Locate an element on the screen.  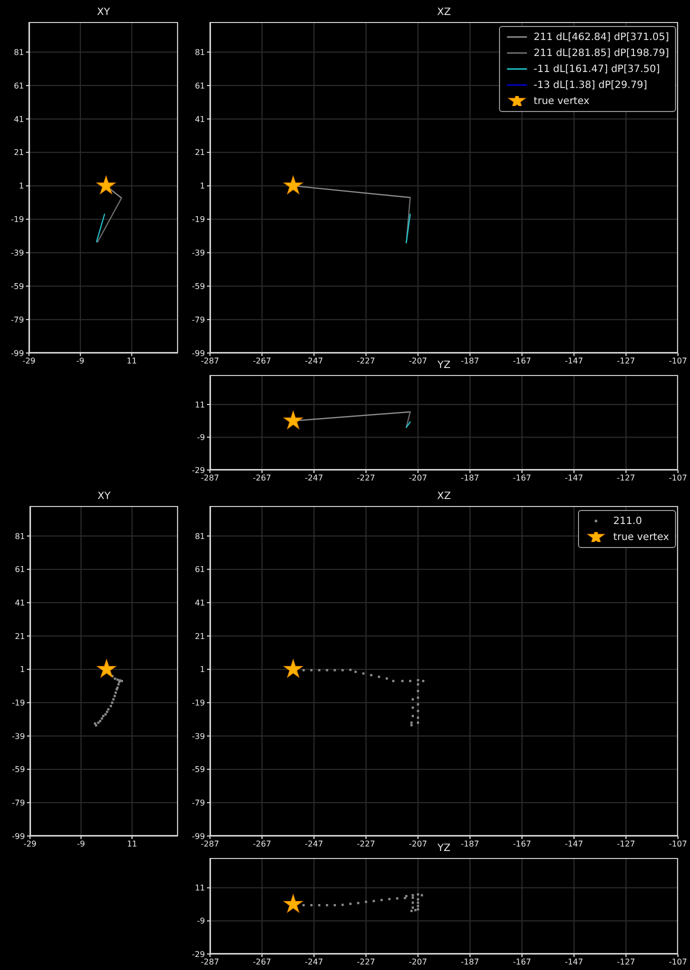
legend-label: 211.0 is located at coordinates (627, 521).